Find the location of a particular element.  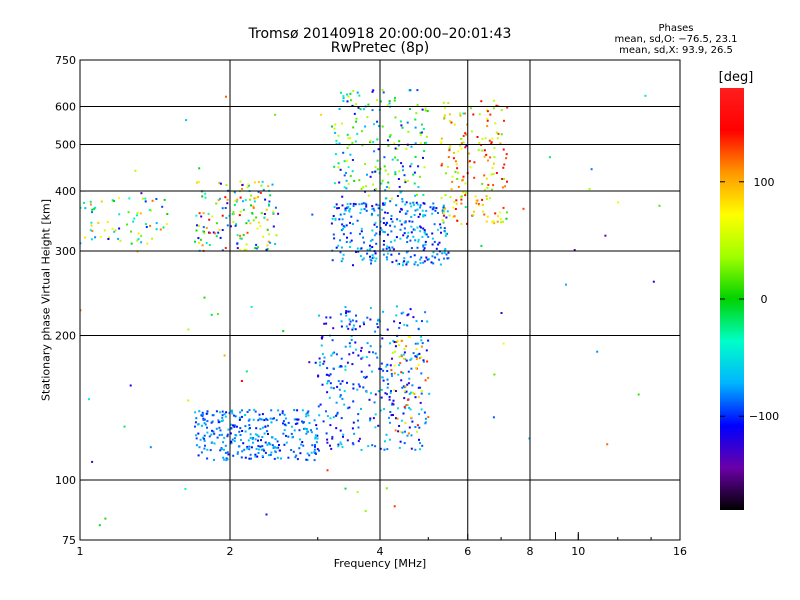

y-tick-label: 600 is located at coordinates (65, 107).